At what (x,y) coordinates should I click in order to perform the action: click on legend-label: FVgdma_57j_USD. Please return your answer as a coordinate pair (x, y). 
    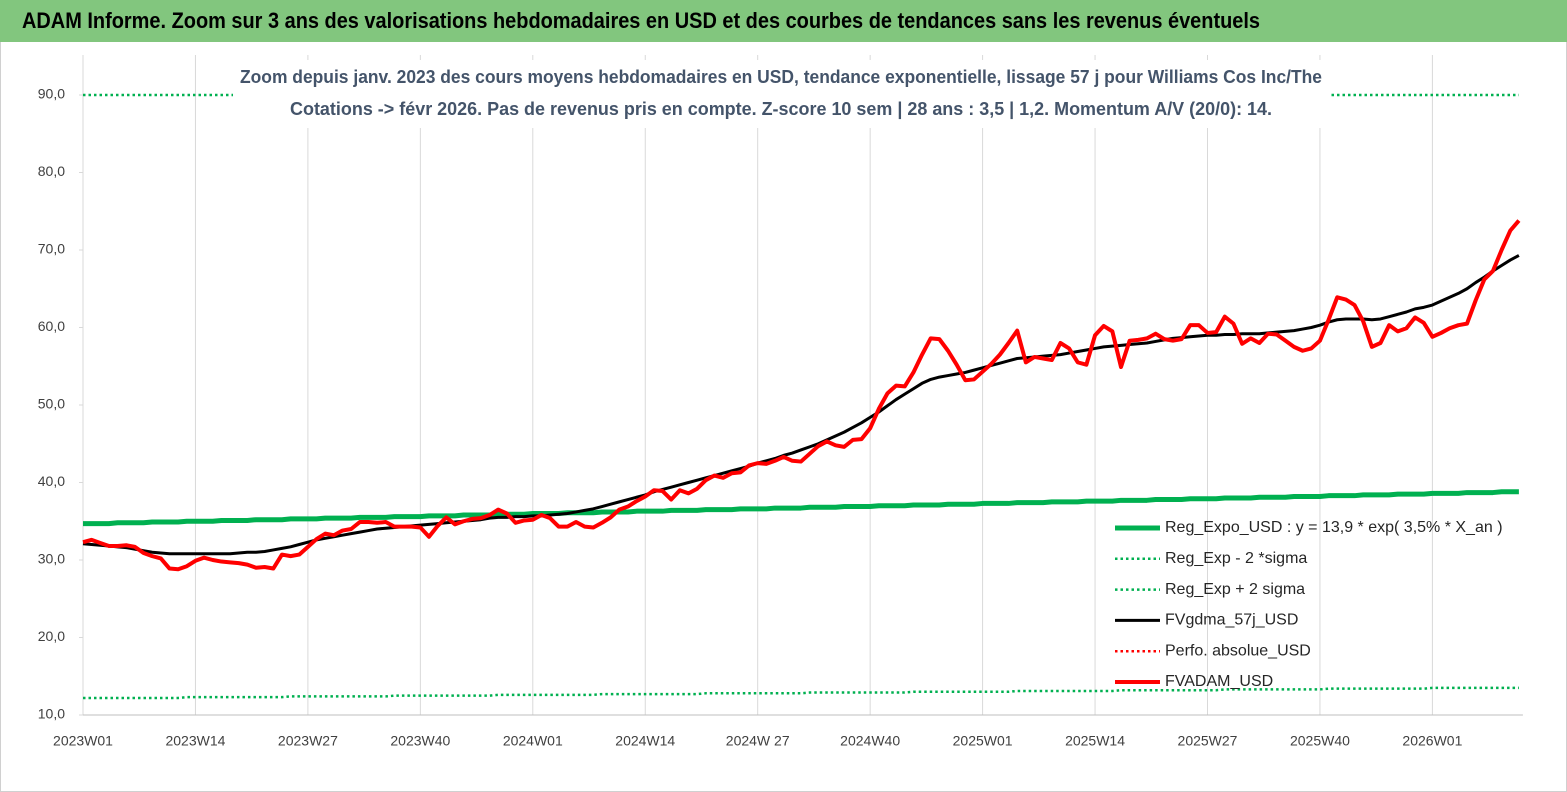
    Looking at the image, I should click on (1231, 620).